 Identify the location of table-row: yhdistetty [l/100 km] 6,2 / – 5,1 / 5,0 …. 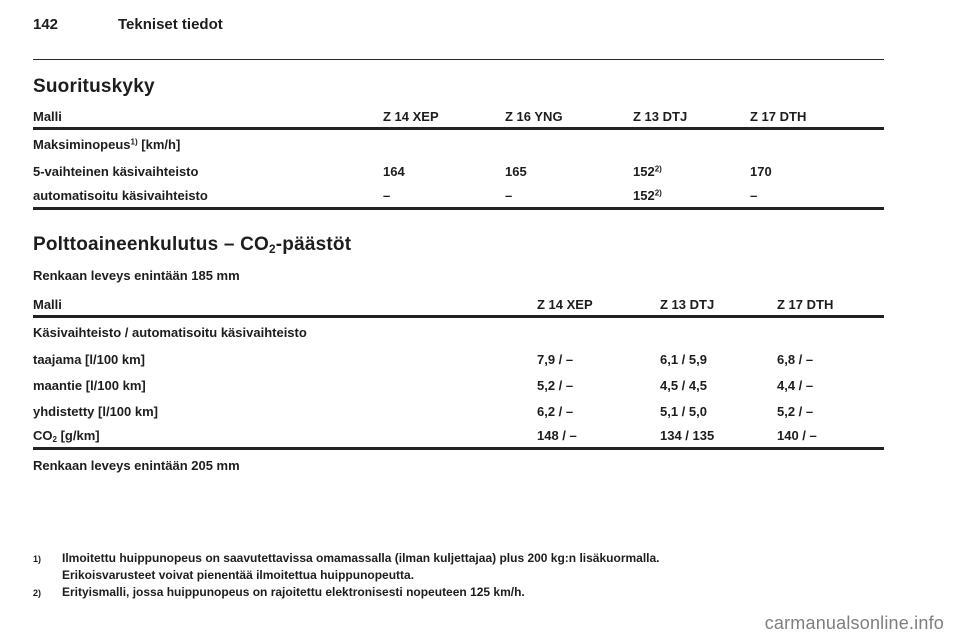
(458, 411).